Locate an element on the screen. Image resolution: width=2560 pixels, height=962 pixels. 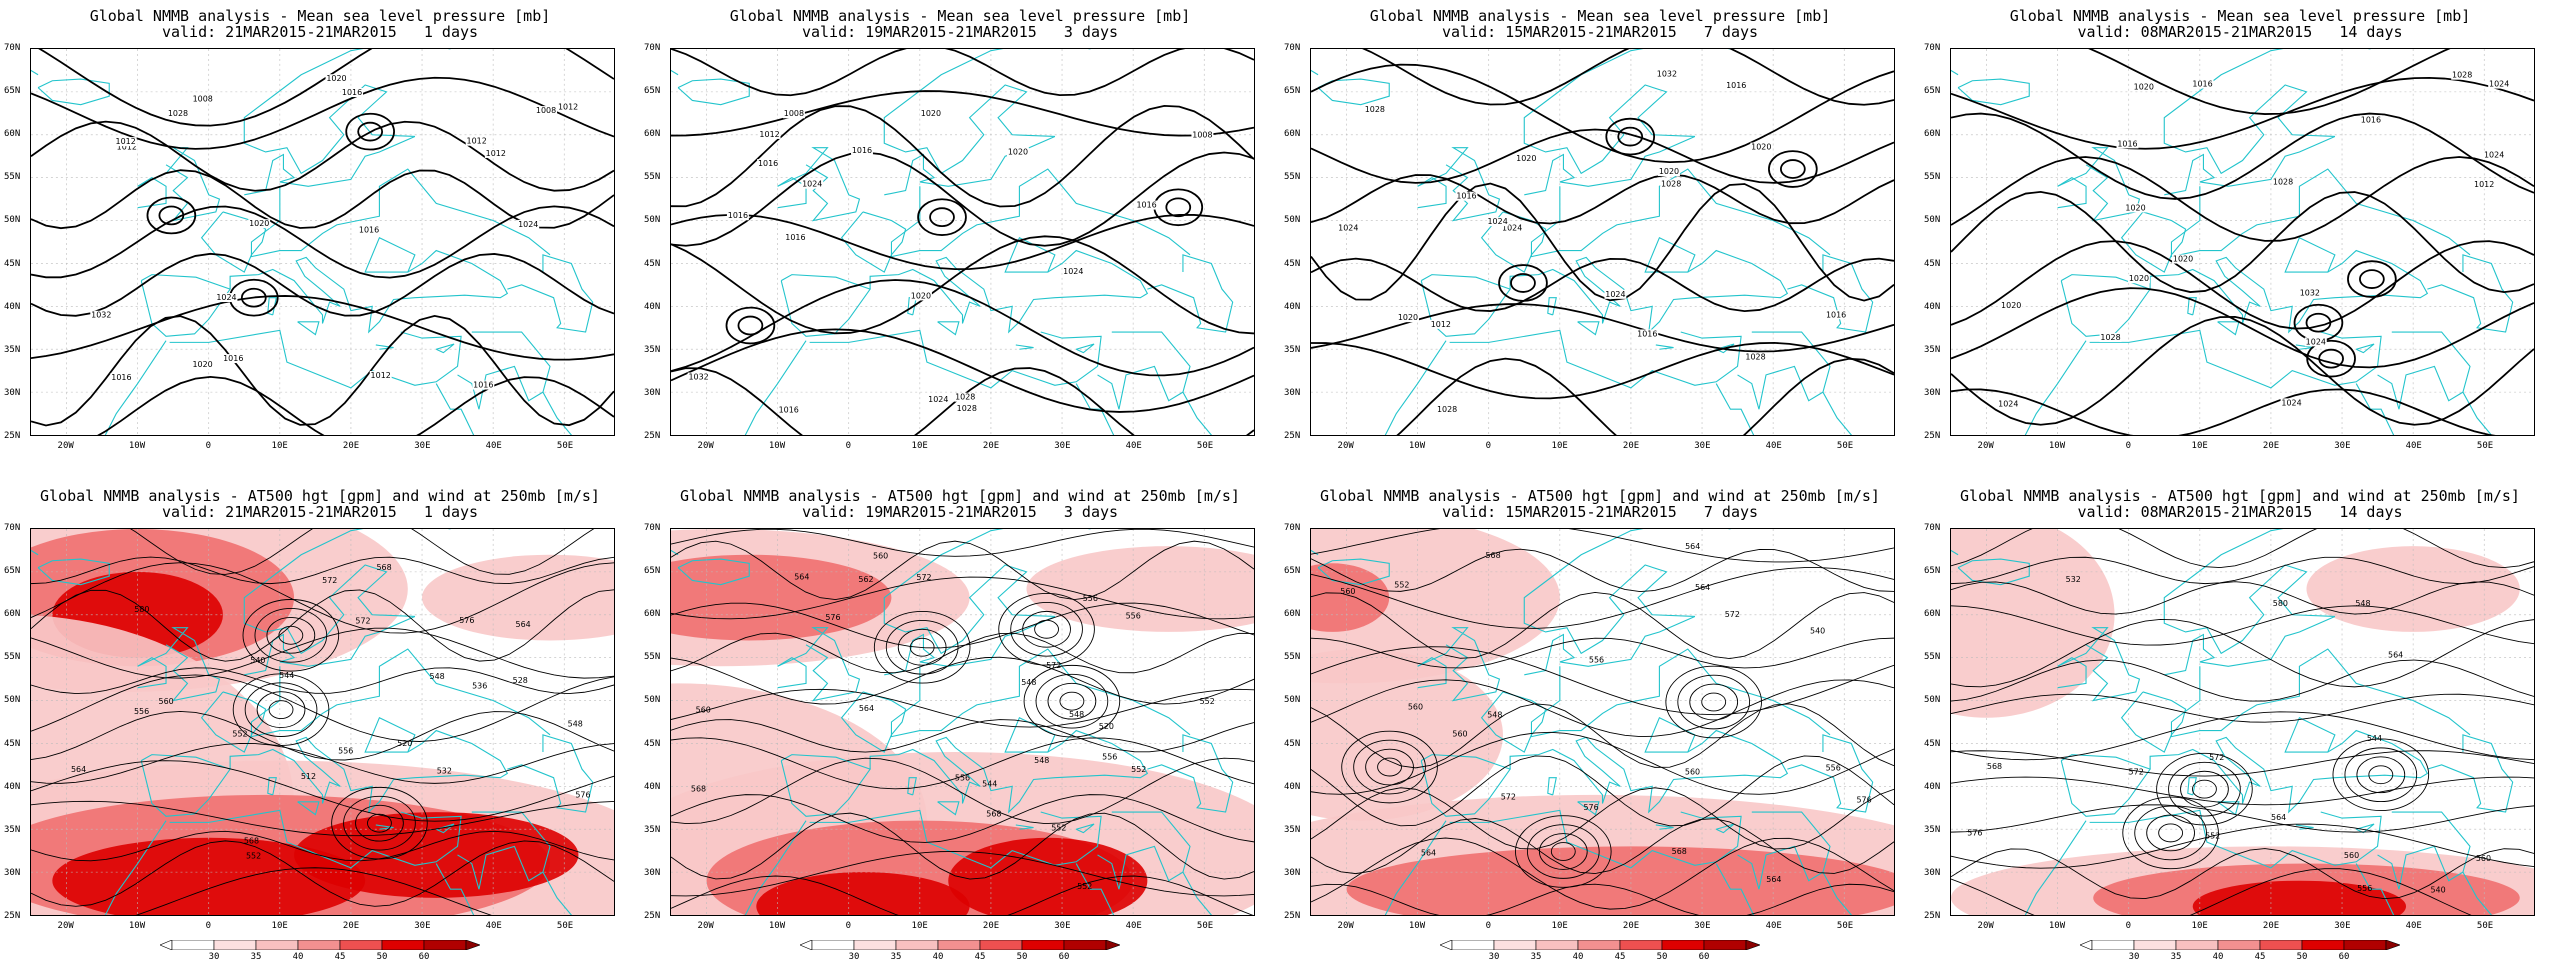
lon-tick-label: 20E is located at coordinates (2271, 926).